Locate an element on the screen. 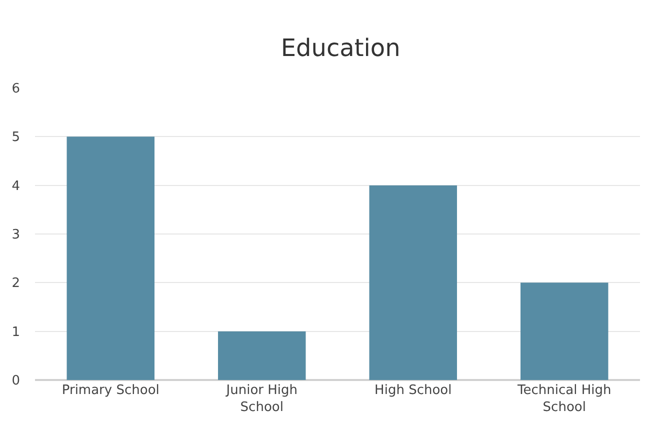  x-tick-label: Junior High School is located at coordinates (261, 399).